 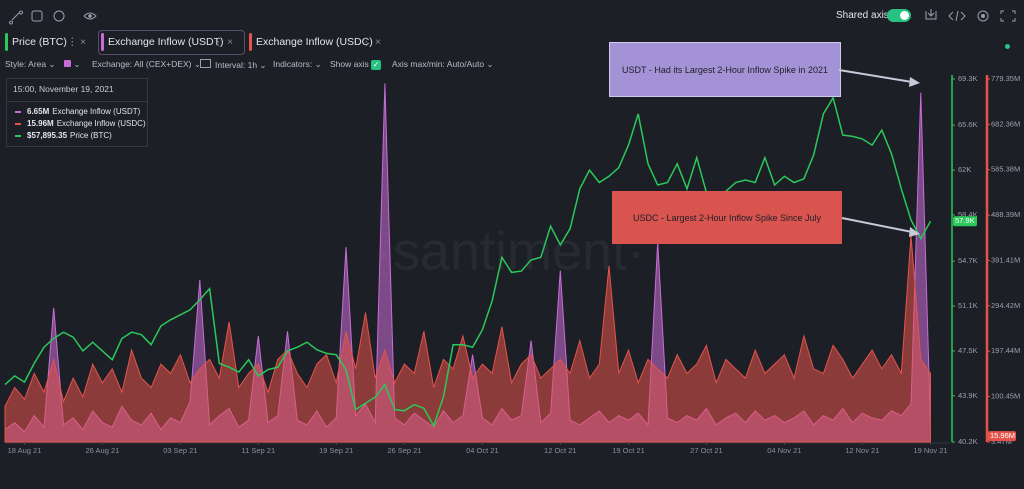 What do you see at coordinates (59, 16) in the screenshot?
I see `toolbar-icons` at bounding box center [59, 16].